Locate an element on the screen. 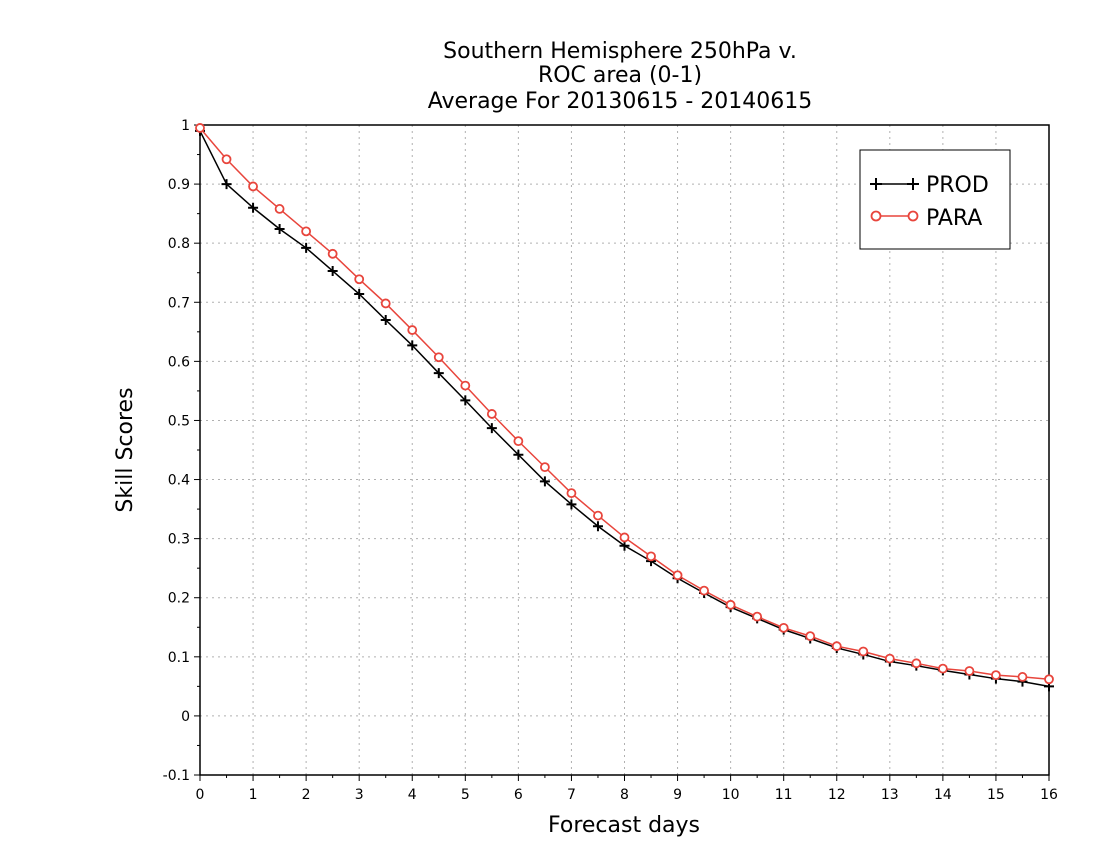 This screenshot has height=850, width=1100. x-tick-label: 12 is located at coordinates (837, 795).